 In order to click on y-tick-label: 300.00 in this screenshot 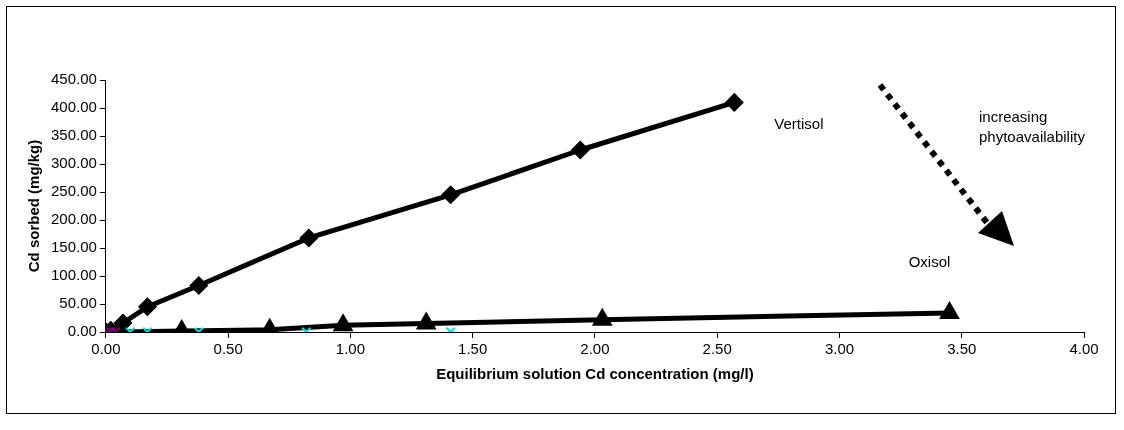, I will do `click(73, 163)`.